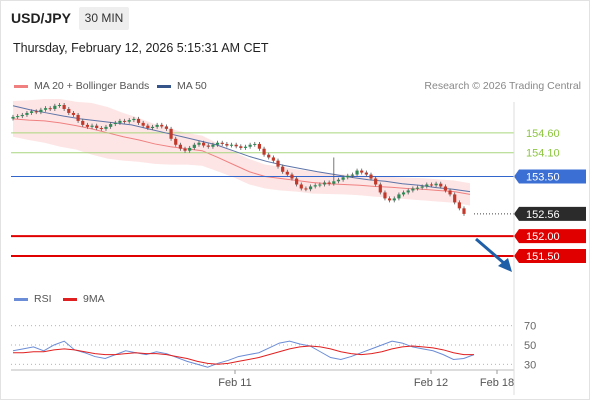 This screenshot has width=590, height=400. Describe the element at coordinates (43, 299) in the screenshot. I see `legend-rsi-label: RSI` at that location.